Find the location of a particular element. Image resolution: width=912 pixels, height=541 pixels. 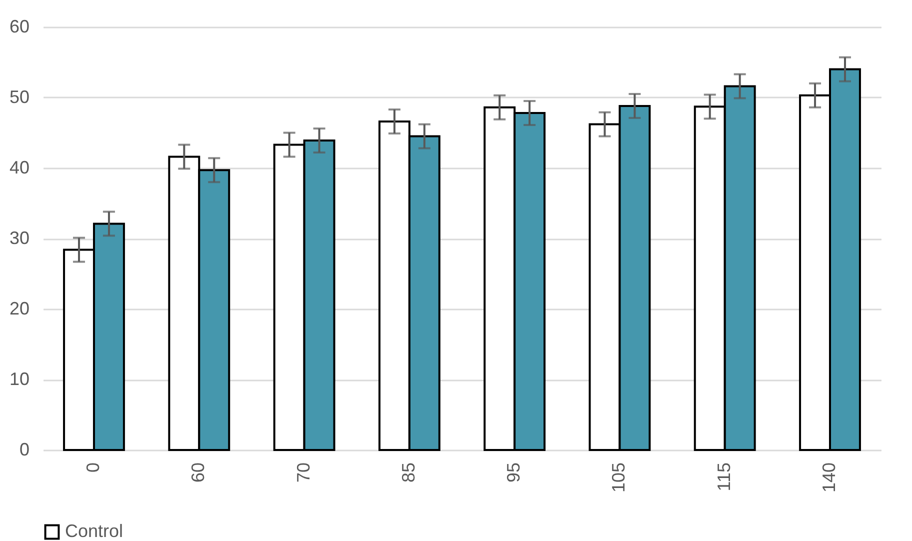

y-tick-label: 0 is located at coordinates (24, 450).